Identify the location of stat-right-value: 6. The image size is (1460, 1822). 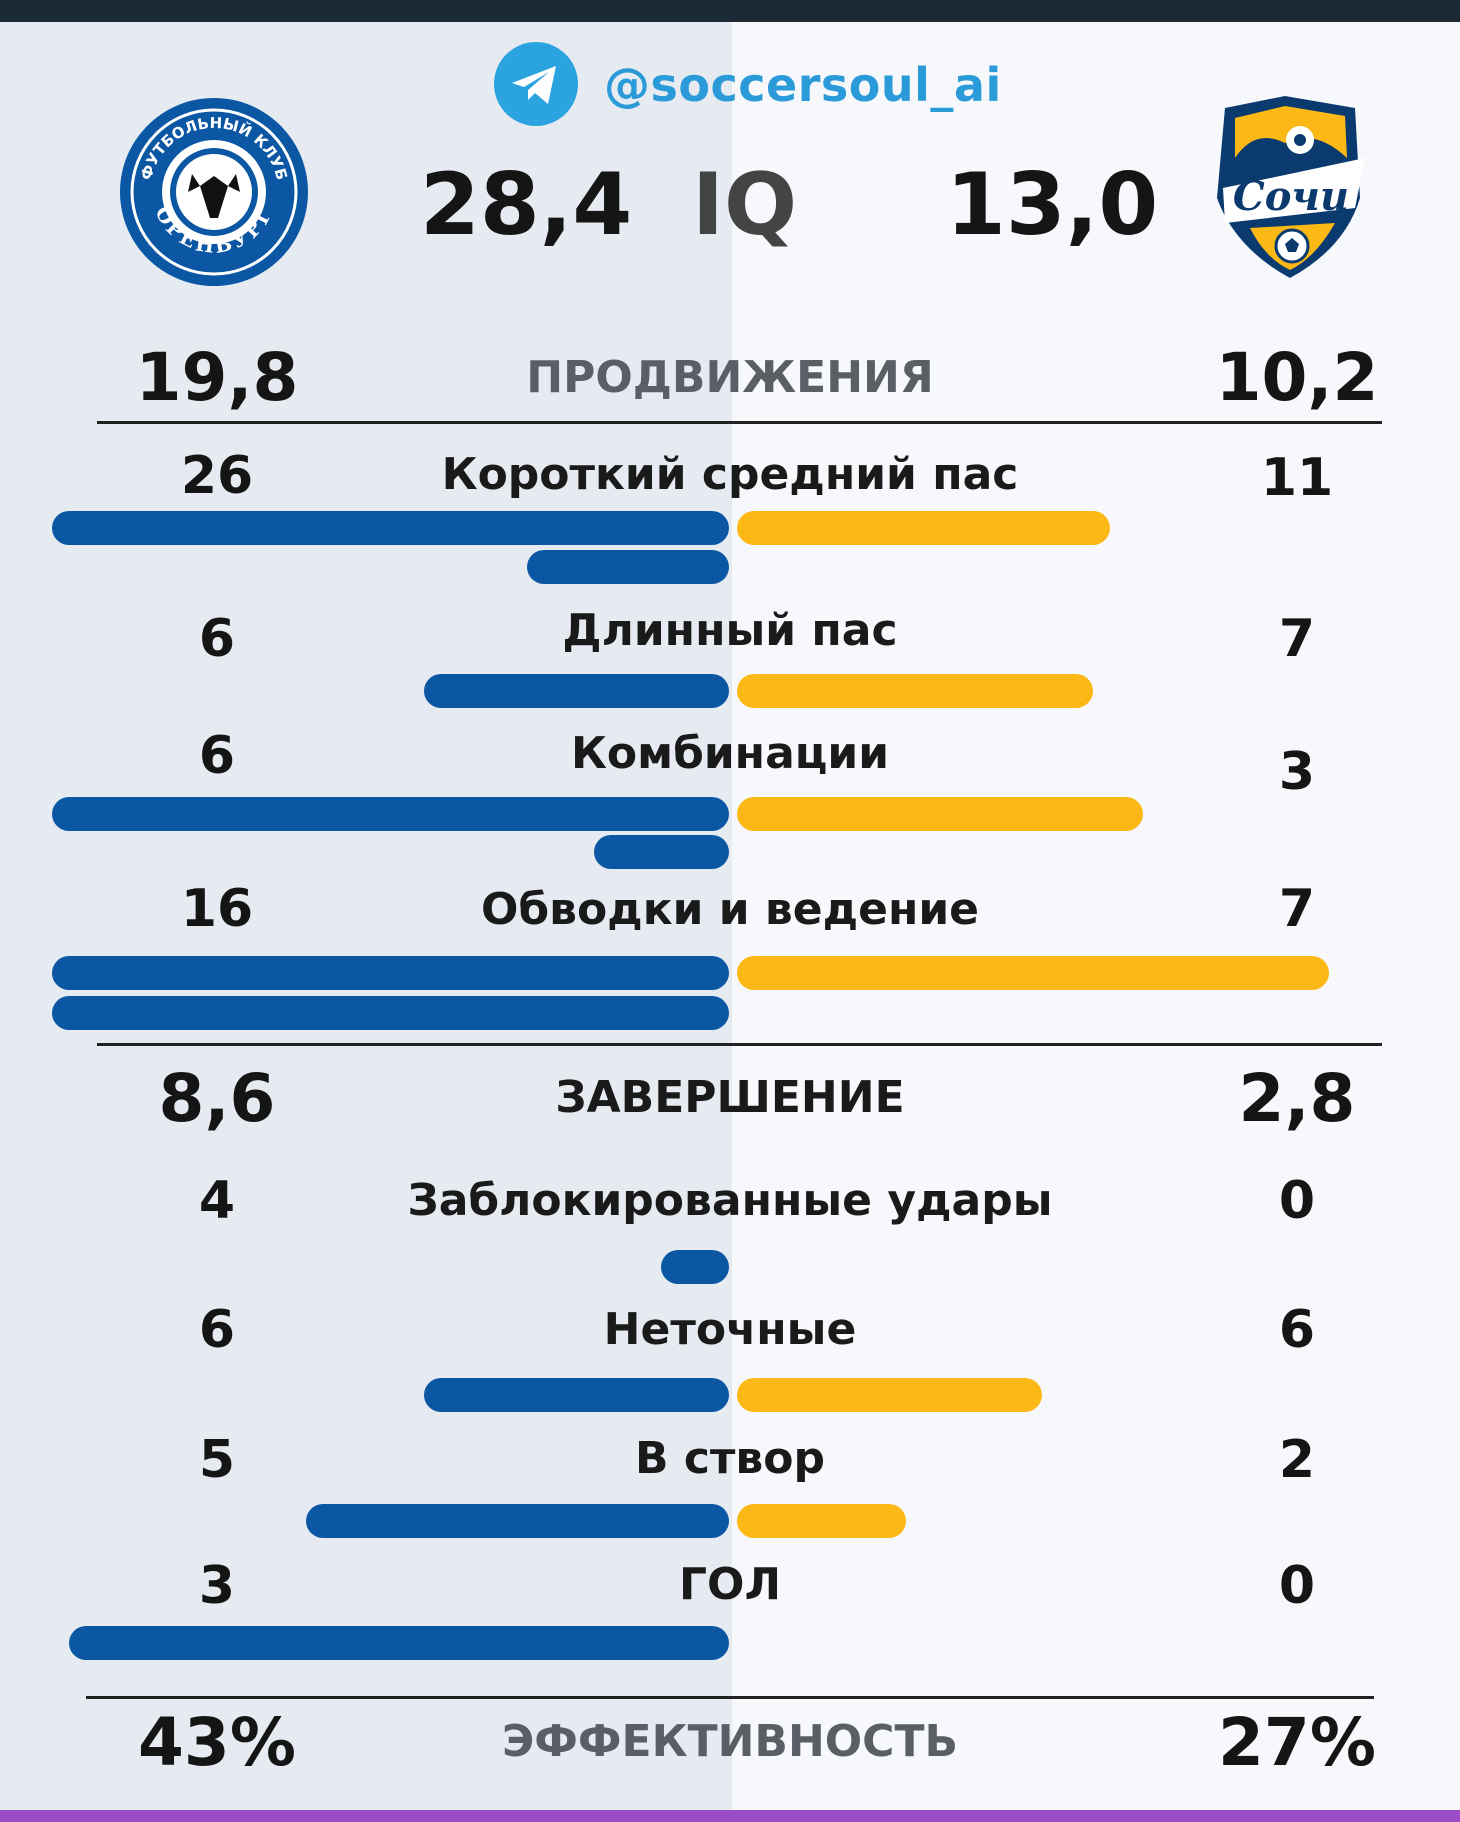
(1297, 1330).